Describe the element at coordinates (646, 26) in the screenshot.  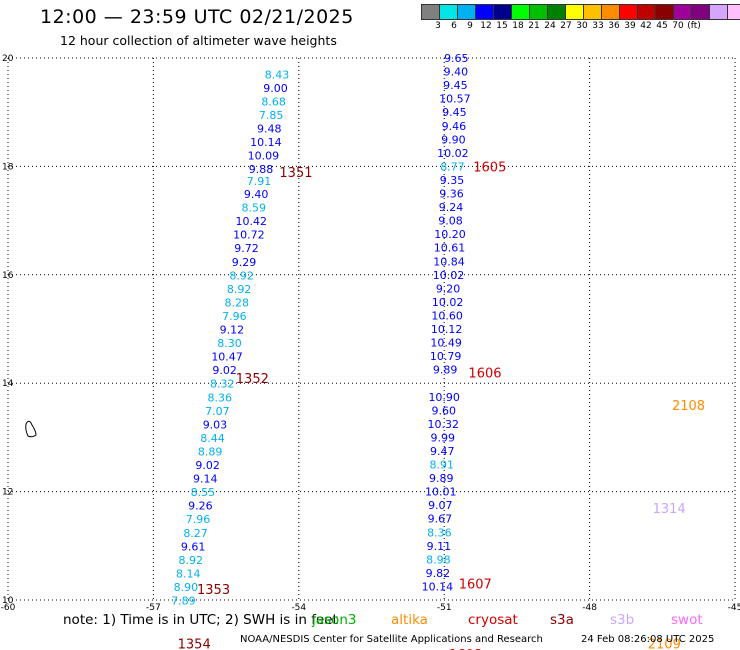
I see `colorbar-label: 42` at that location.